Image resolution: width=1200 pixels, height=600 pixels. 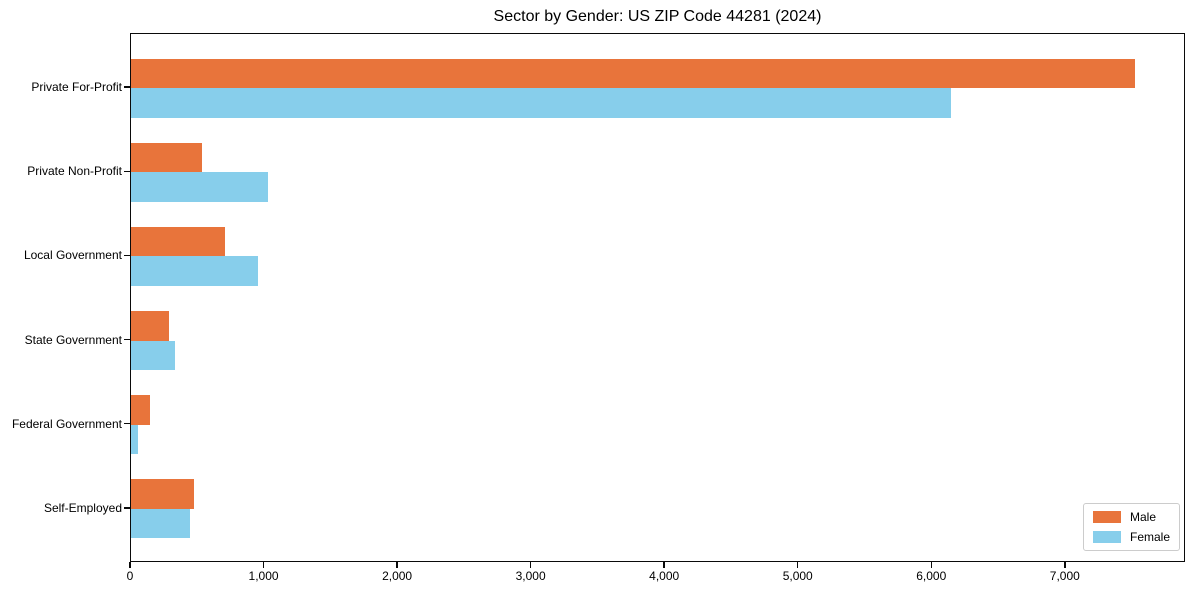 What do you see at coordinates (127, 171) in the screenshot?
I see `y-tick-private-non-profit` at bounding box center [127, 171].